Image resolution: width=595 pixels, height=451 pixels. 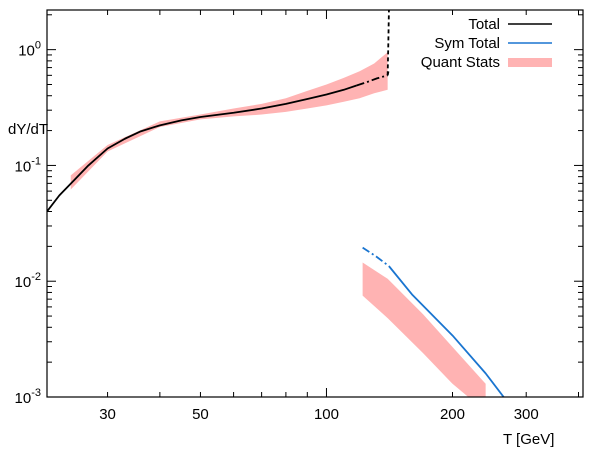 What do you see at coordinates (526, 414) in the screenshot?
I see `x-tick-label: 300` at bounding box center [526, 414].